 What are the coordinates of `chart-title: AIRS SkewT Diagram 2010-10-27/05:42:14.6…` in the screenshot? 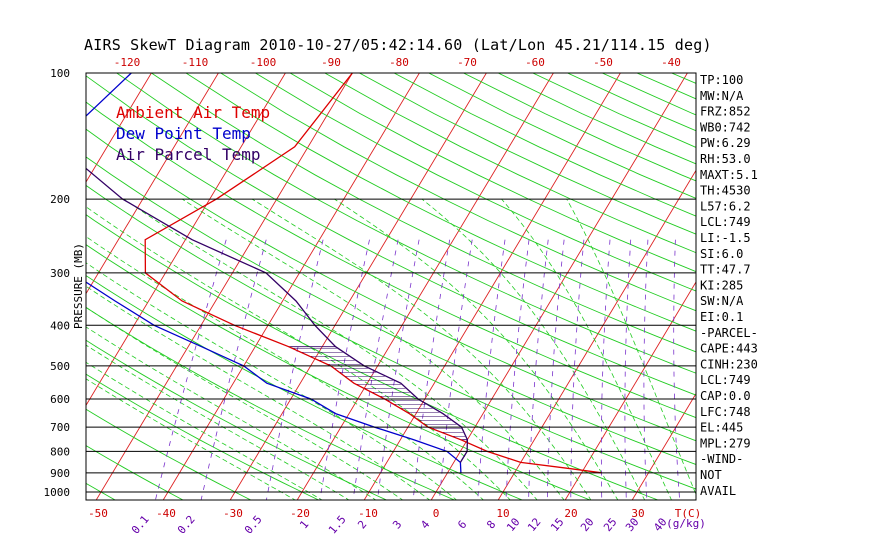 It's located at (398, 45).